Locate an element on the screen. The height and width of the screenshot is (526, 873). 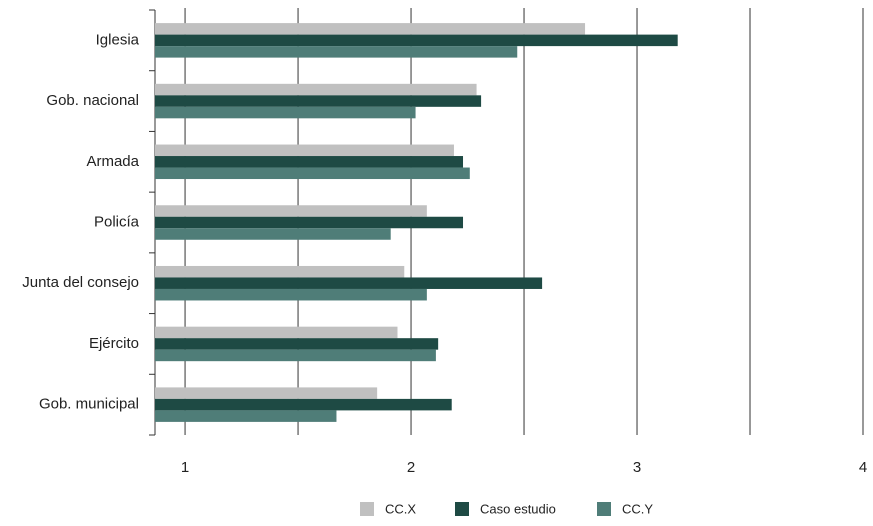
legend-label: CC.Y is located at coordinates (637, 508).